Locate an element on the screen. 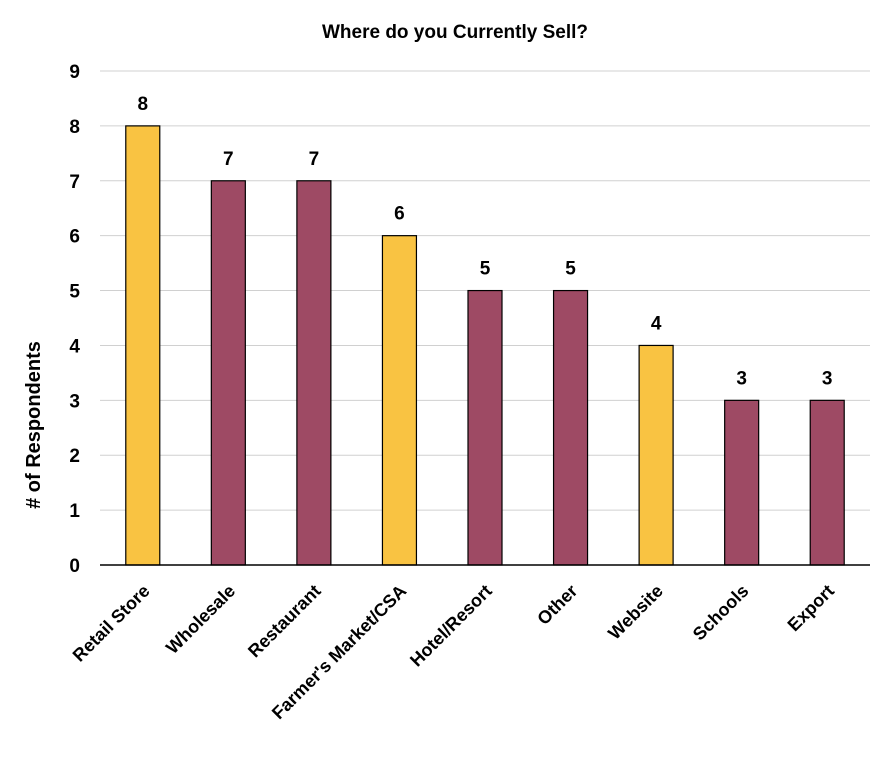 This screenshot has width=870, height=761. x-tick-label: Other is located at coordinates (557, 605).